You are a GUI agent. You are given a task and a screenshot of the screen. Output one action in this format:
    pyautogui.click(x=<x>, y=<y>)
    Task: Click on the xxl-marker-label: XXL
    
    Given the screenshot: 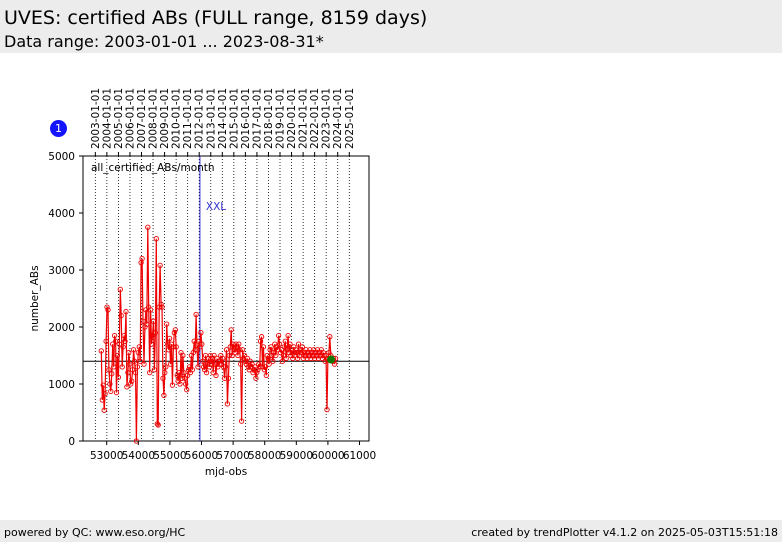 What is the action you would take?
    pyautogui.click(x=216, y=207)
    